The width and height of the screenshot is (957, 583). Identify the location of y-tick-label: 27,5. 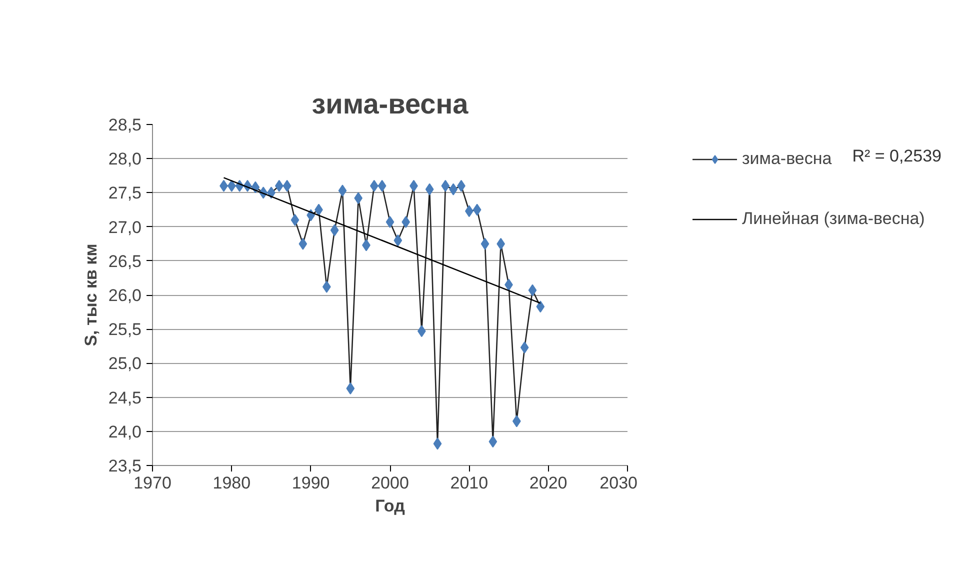
(125, 193).